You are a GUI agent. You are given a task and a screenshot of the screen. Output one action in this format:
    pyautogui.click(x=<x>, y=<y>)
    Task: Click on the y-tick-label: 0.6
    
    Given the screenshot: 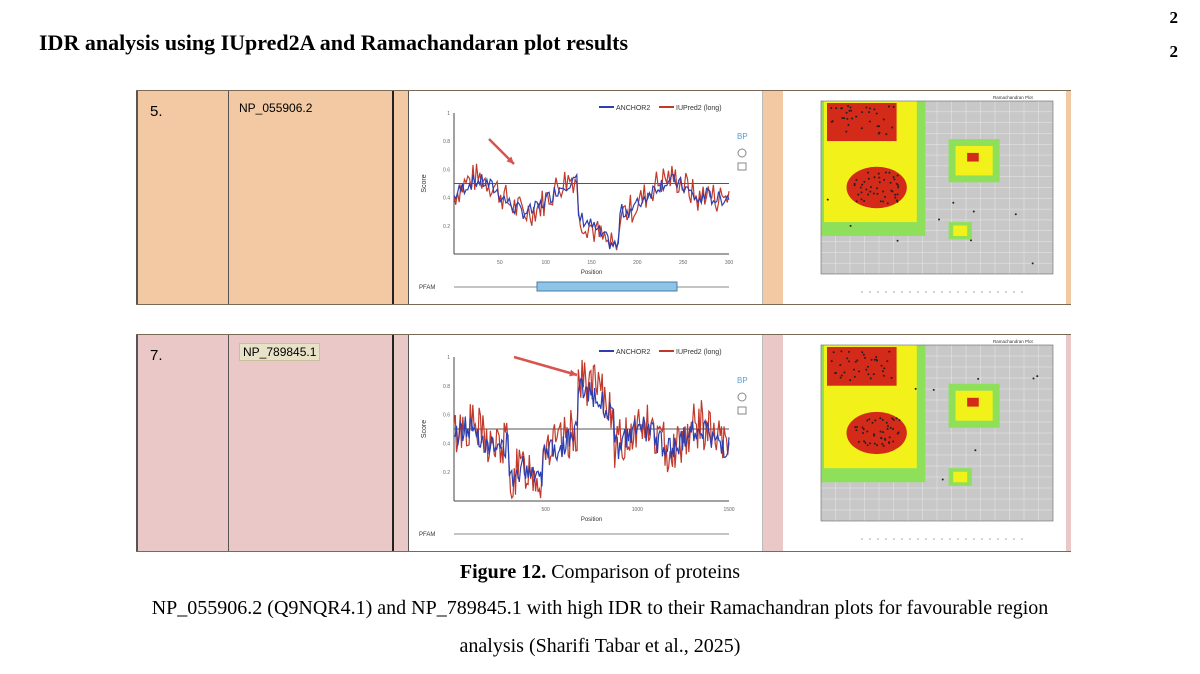 What is the action you would take?
    pyautogui.click(x=446, y=416)
    